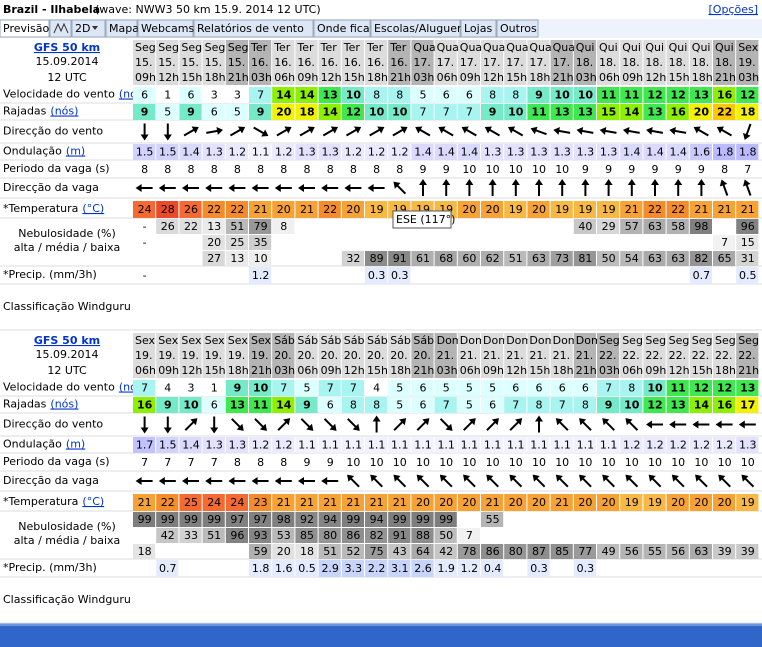 The width and height of the screenshot is (762, 647). Describe the element at coordinates (330, 355) in the screenshot. I see `header-dates: 20.` at that location.